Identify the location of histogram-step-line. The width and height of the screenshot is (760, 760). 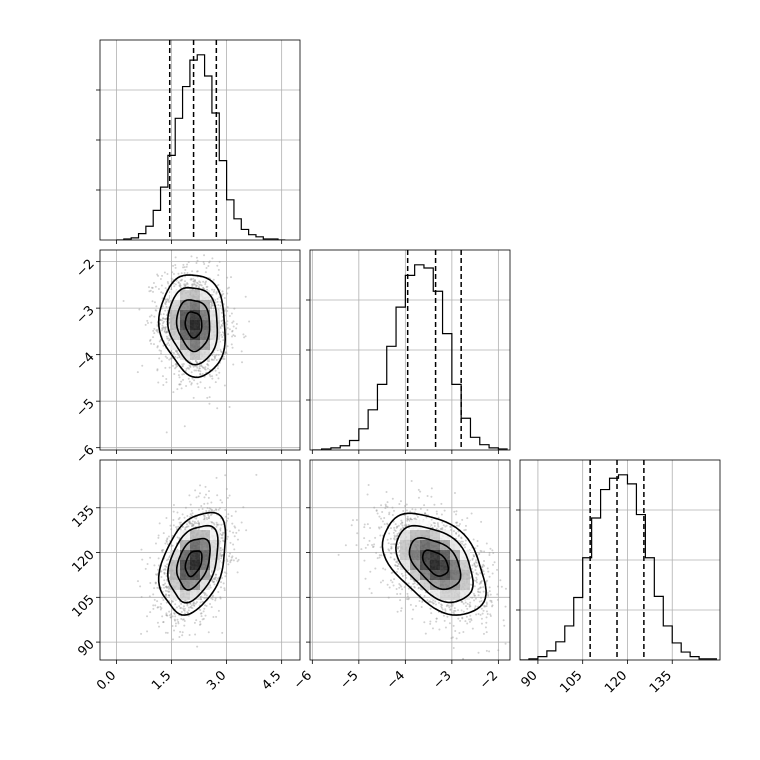
(410, 357).